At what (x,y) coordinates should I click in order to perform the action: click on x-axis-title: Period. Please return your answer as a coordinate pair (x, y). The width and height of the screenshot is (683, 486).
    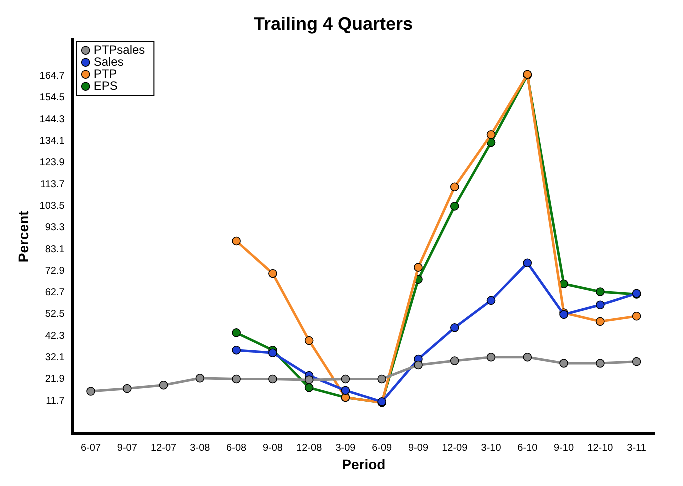
    Looking at the image, I should click on (364, 464).